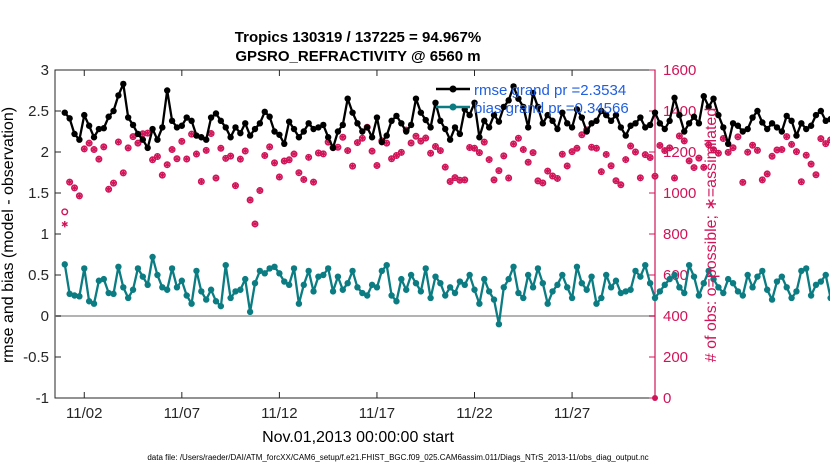 The width and height of the screenshot is (830, 470). What do you see at coordinates (84, 413) in the screenshot?
I see `x-tick-label: 11/02` at bounding box center [84, 413].